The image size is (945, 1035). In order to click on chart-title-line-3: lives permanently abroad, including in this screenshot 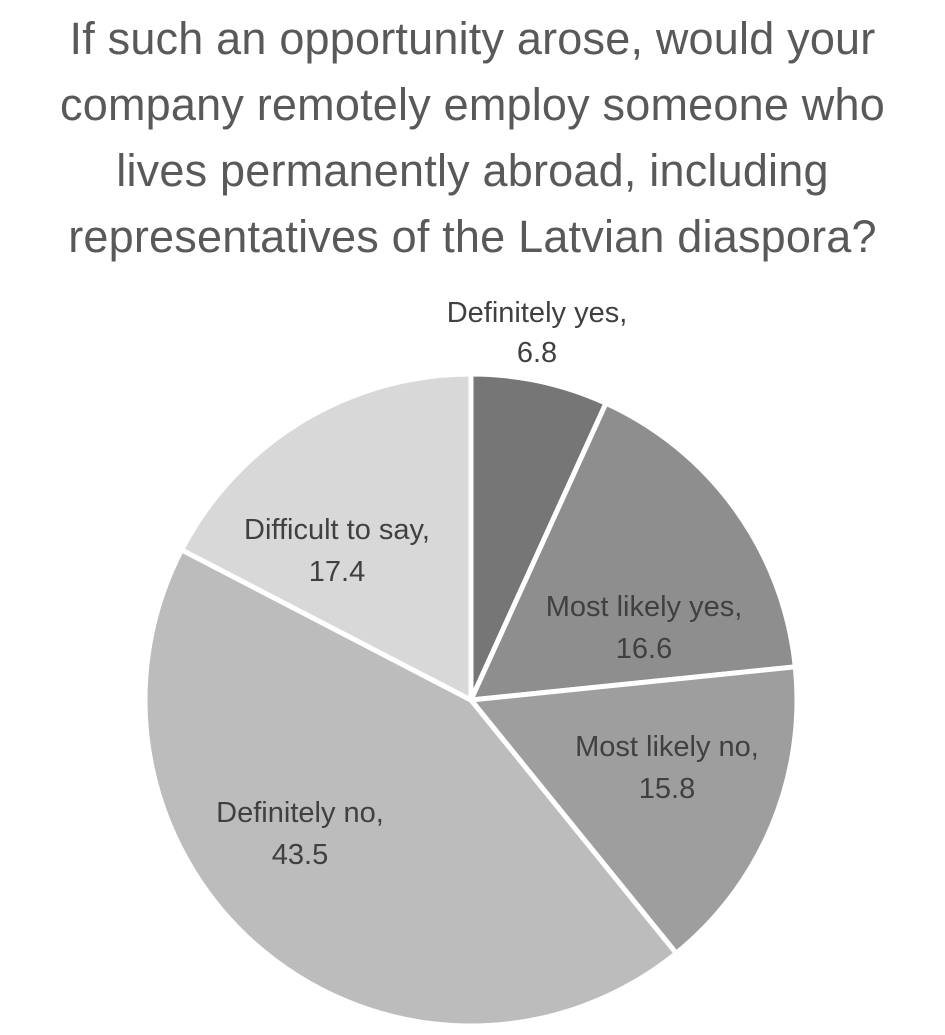, I will do `click(472, 170)`.